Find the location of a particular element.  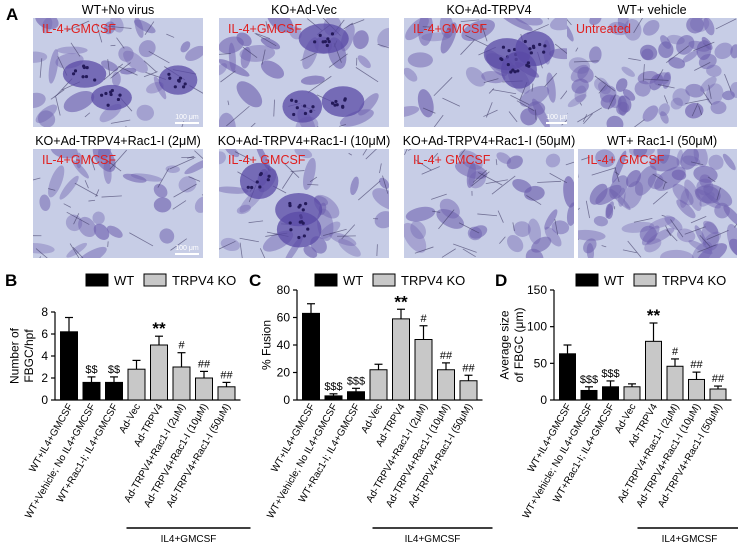

micrograph-7: IL-4+ GMCSF is located at coordinates (489, 203).